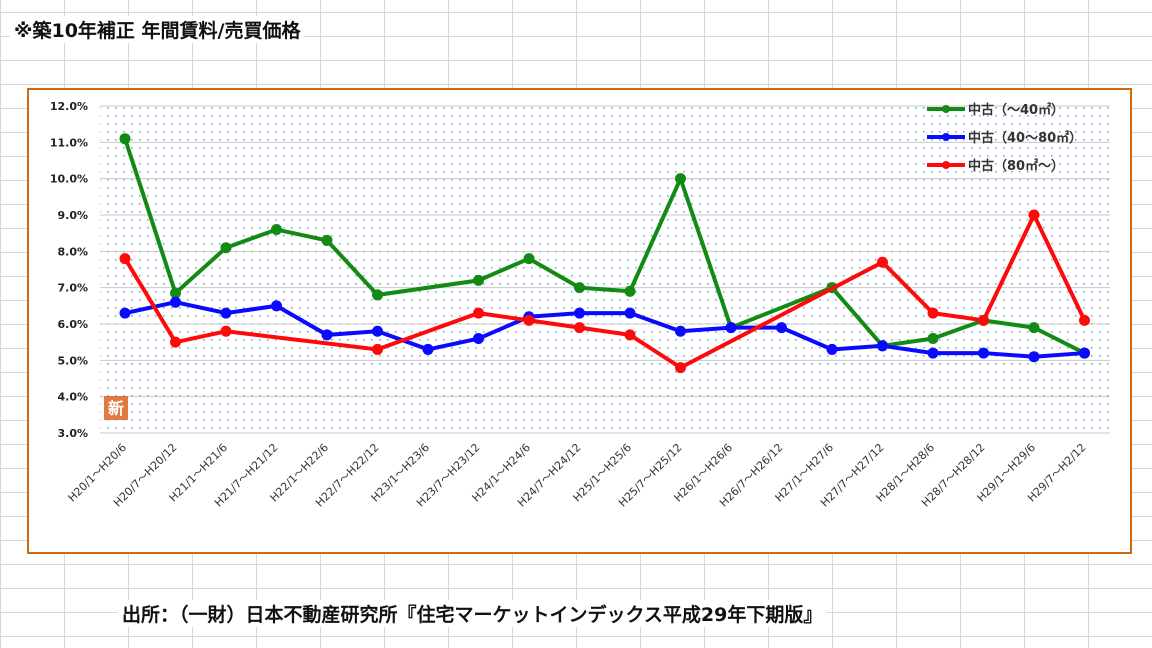  What do you see at coordinates (72, 433) in the screenshot?
I see `y-tick-label: 3.0%` at bounding box center [72, 433].